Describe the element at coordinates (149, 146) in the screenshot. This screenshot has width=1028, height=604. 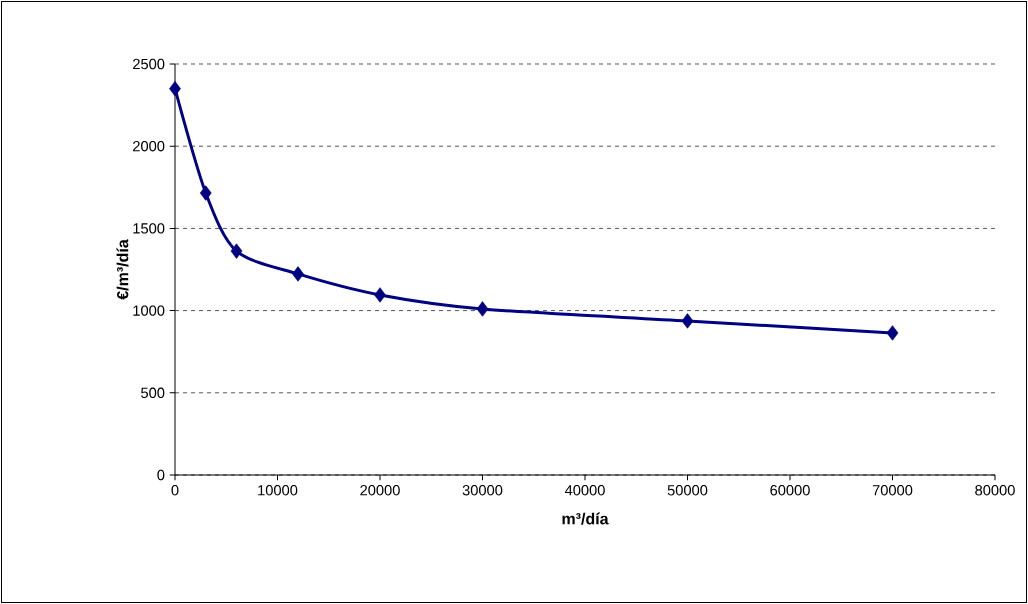
I see `y-tick-label: 2000` at that location.